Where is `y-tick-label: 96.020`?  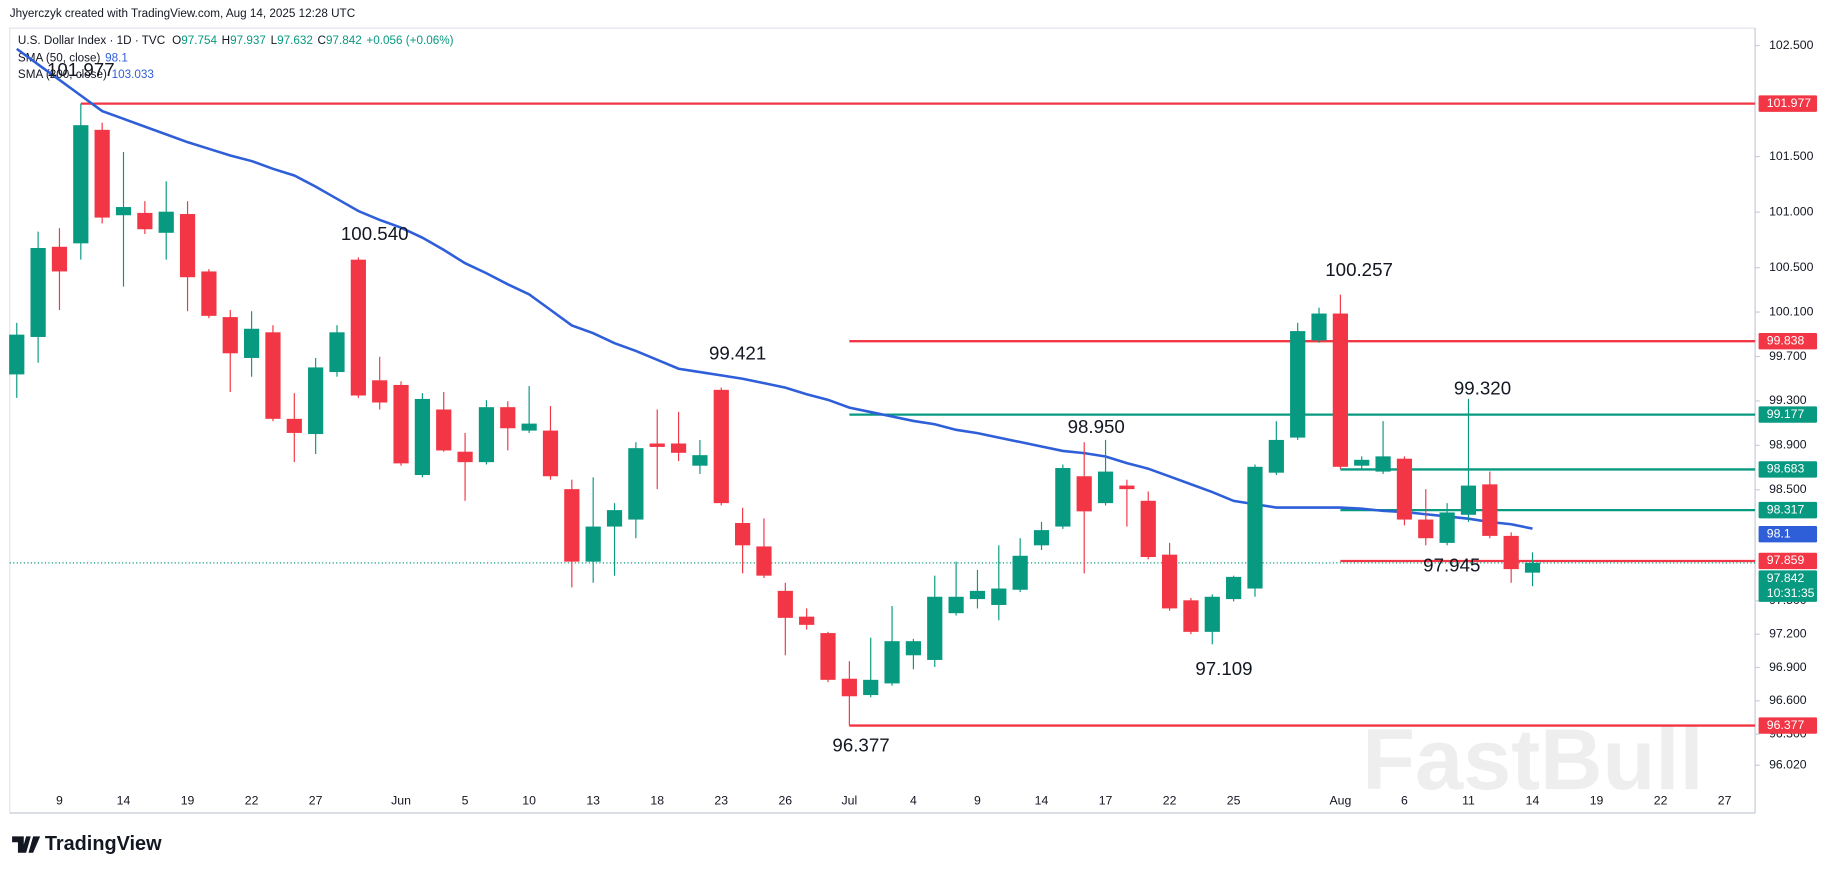 y-tick-label: 96.020 is located at coordinates (1788, 764).